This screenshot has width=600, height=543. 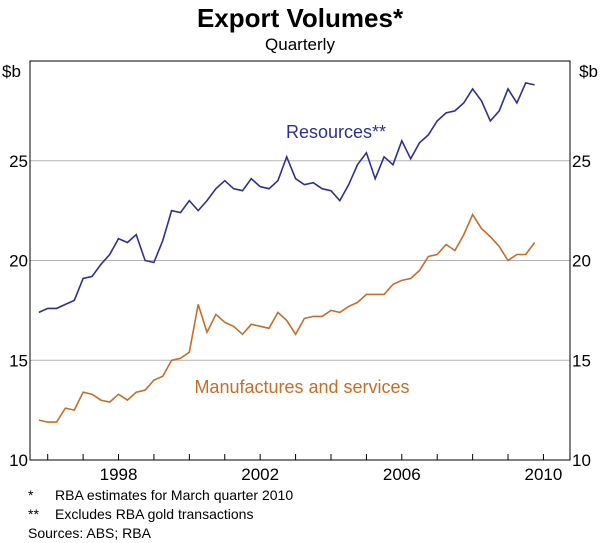 What do you see at coordinates (300, 44) in the screenshot?
I see `chart-subtitle: Quarterly` at bounding box center [300, 44].